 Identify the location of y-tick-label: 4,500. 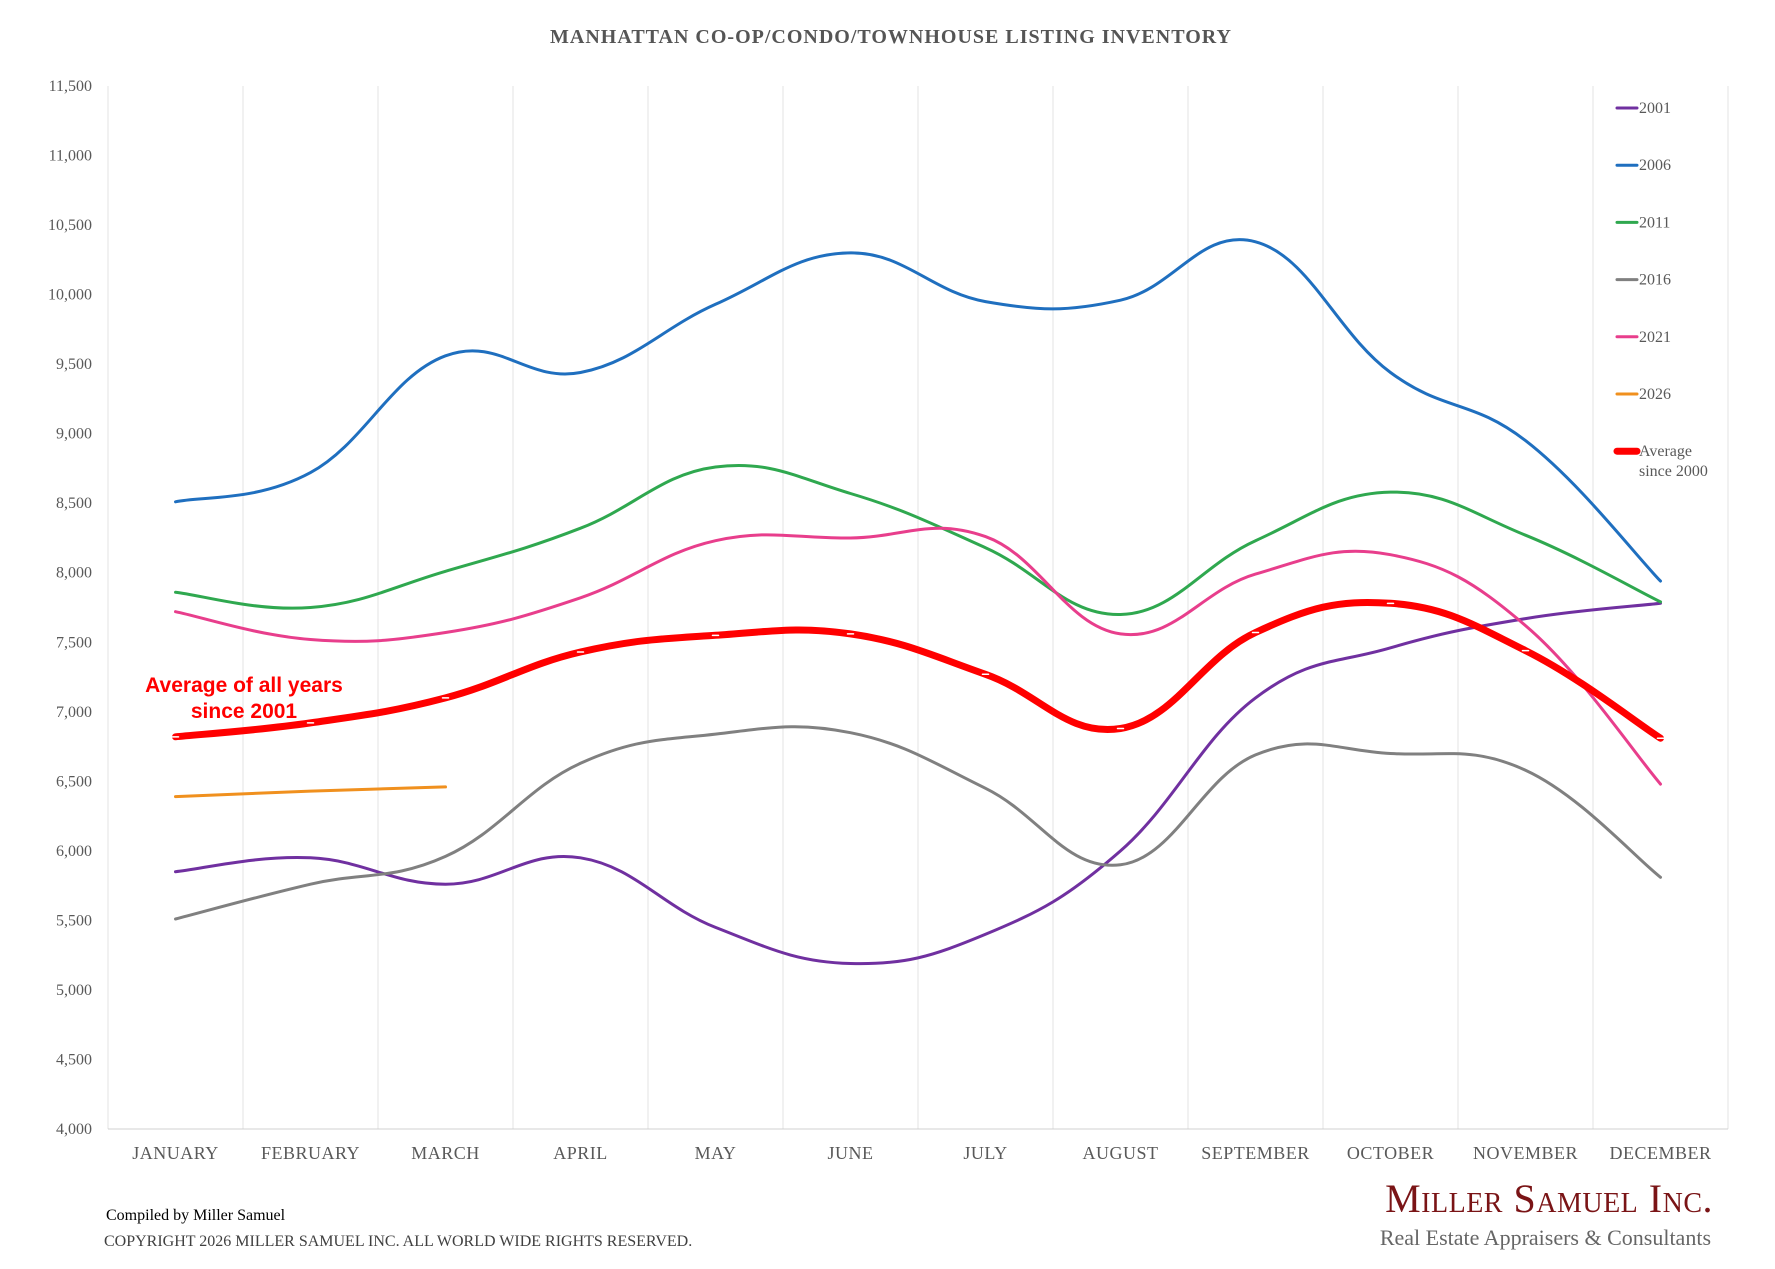
(74, 1059).